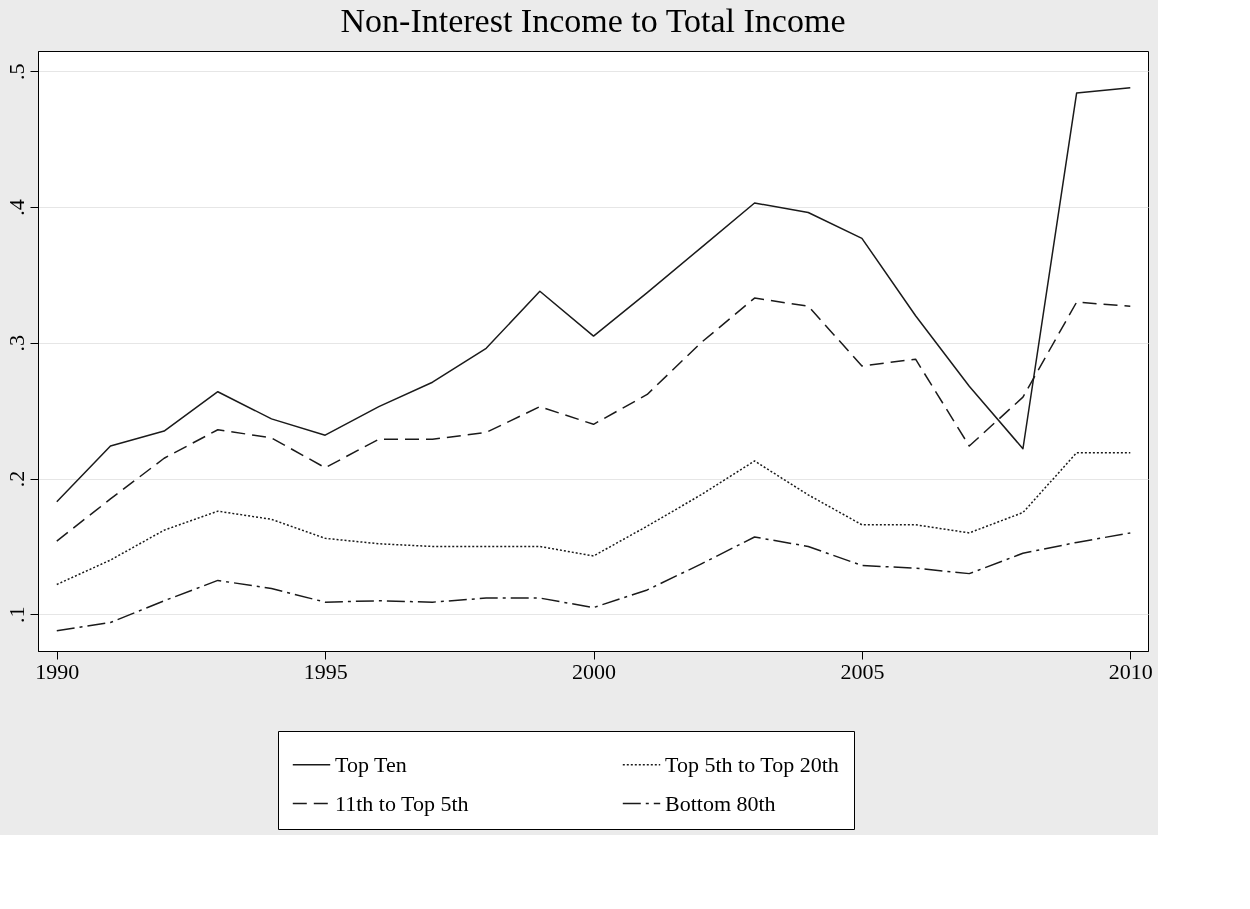 The width and height of the screenshot is (1250, 909). What do you see at coordinates (371, 764) in the screenshot?
I see `legend-label: Top Ten` at bounding box center [371, 764].